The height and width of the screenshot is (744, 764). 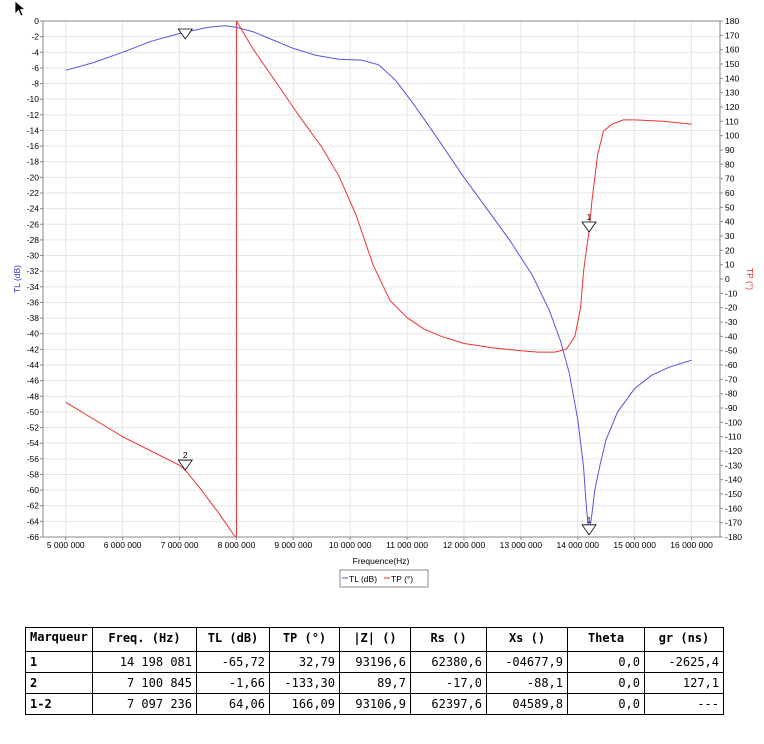 What do you see at coordinates (448, 639) in the screenshot?
I see `col-header: Rs ()` at bounding box center [448, 639].